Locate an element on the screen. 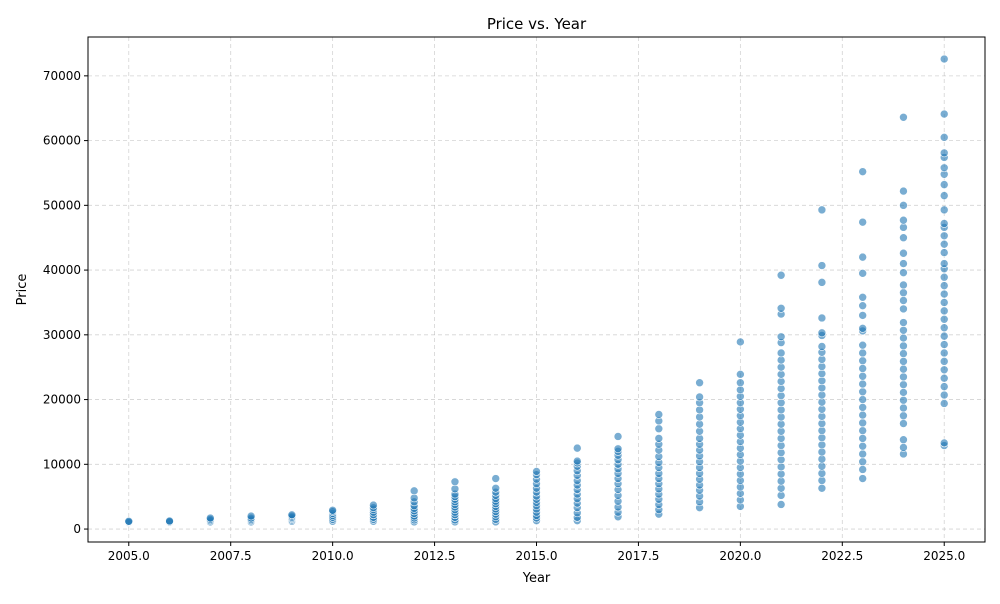  x-tick-label: 2017.5 is located at coordinates (638, 556).